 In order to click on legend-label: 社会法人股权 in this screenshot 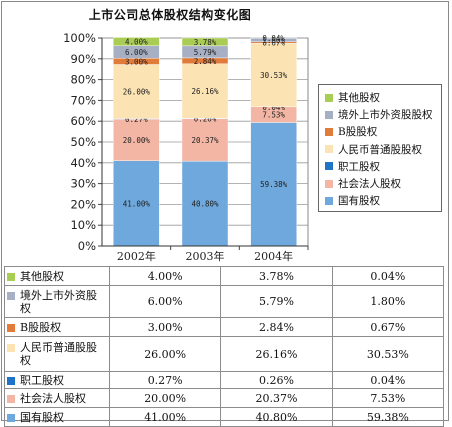, I will do `click(369, 183)`.